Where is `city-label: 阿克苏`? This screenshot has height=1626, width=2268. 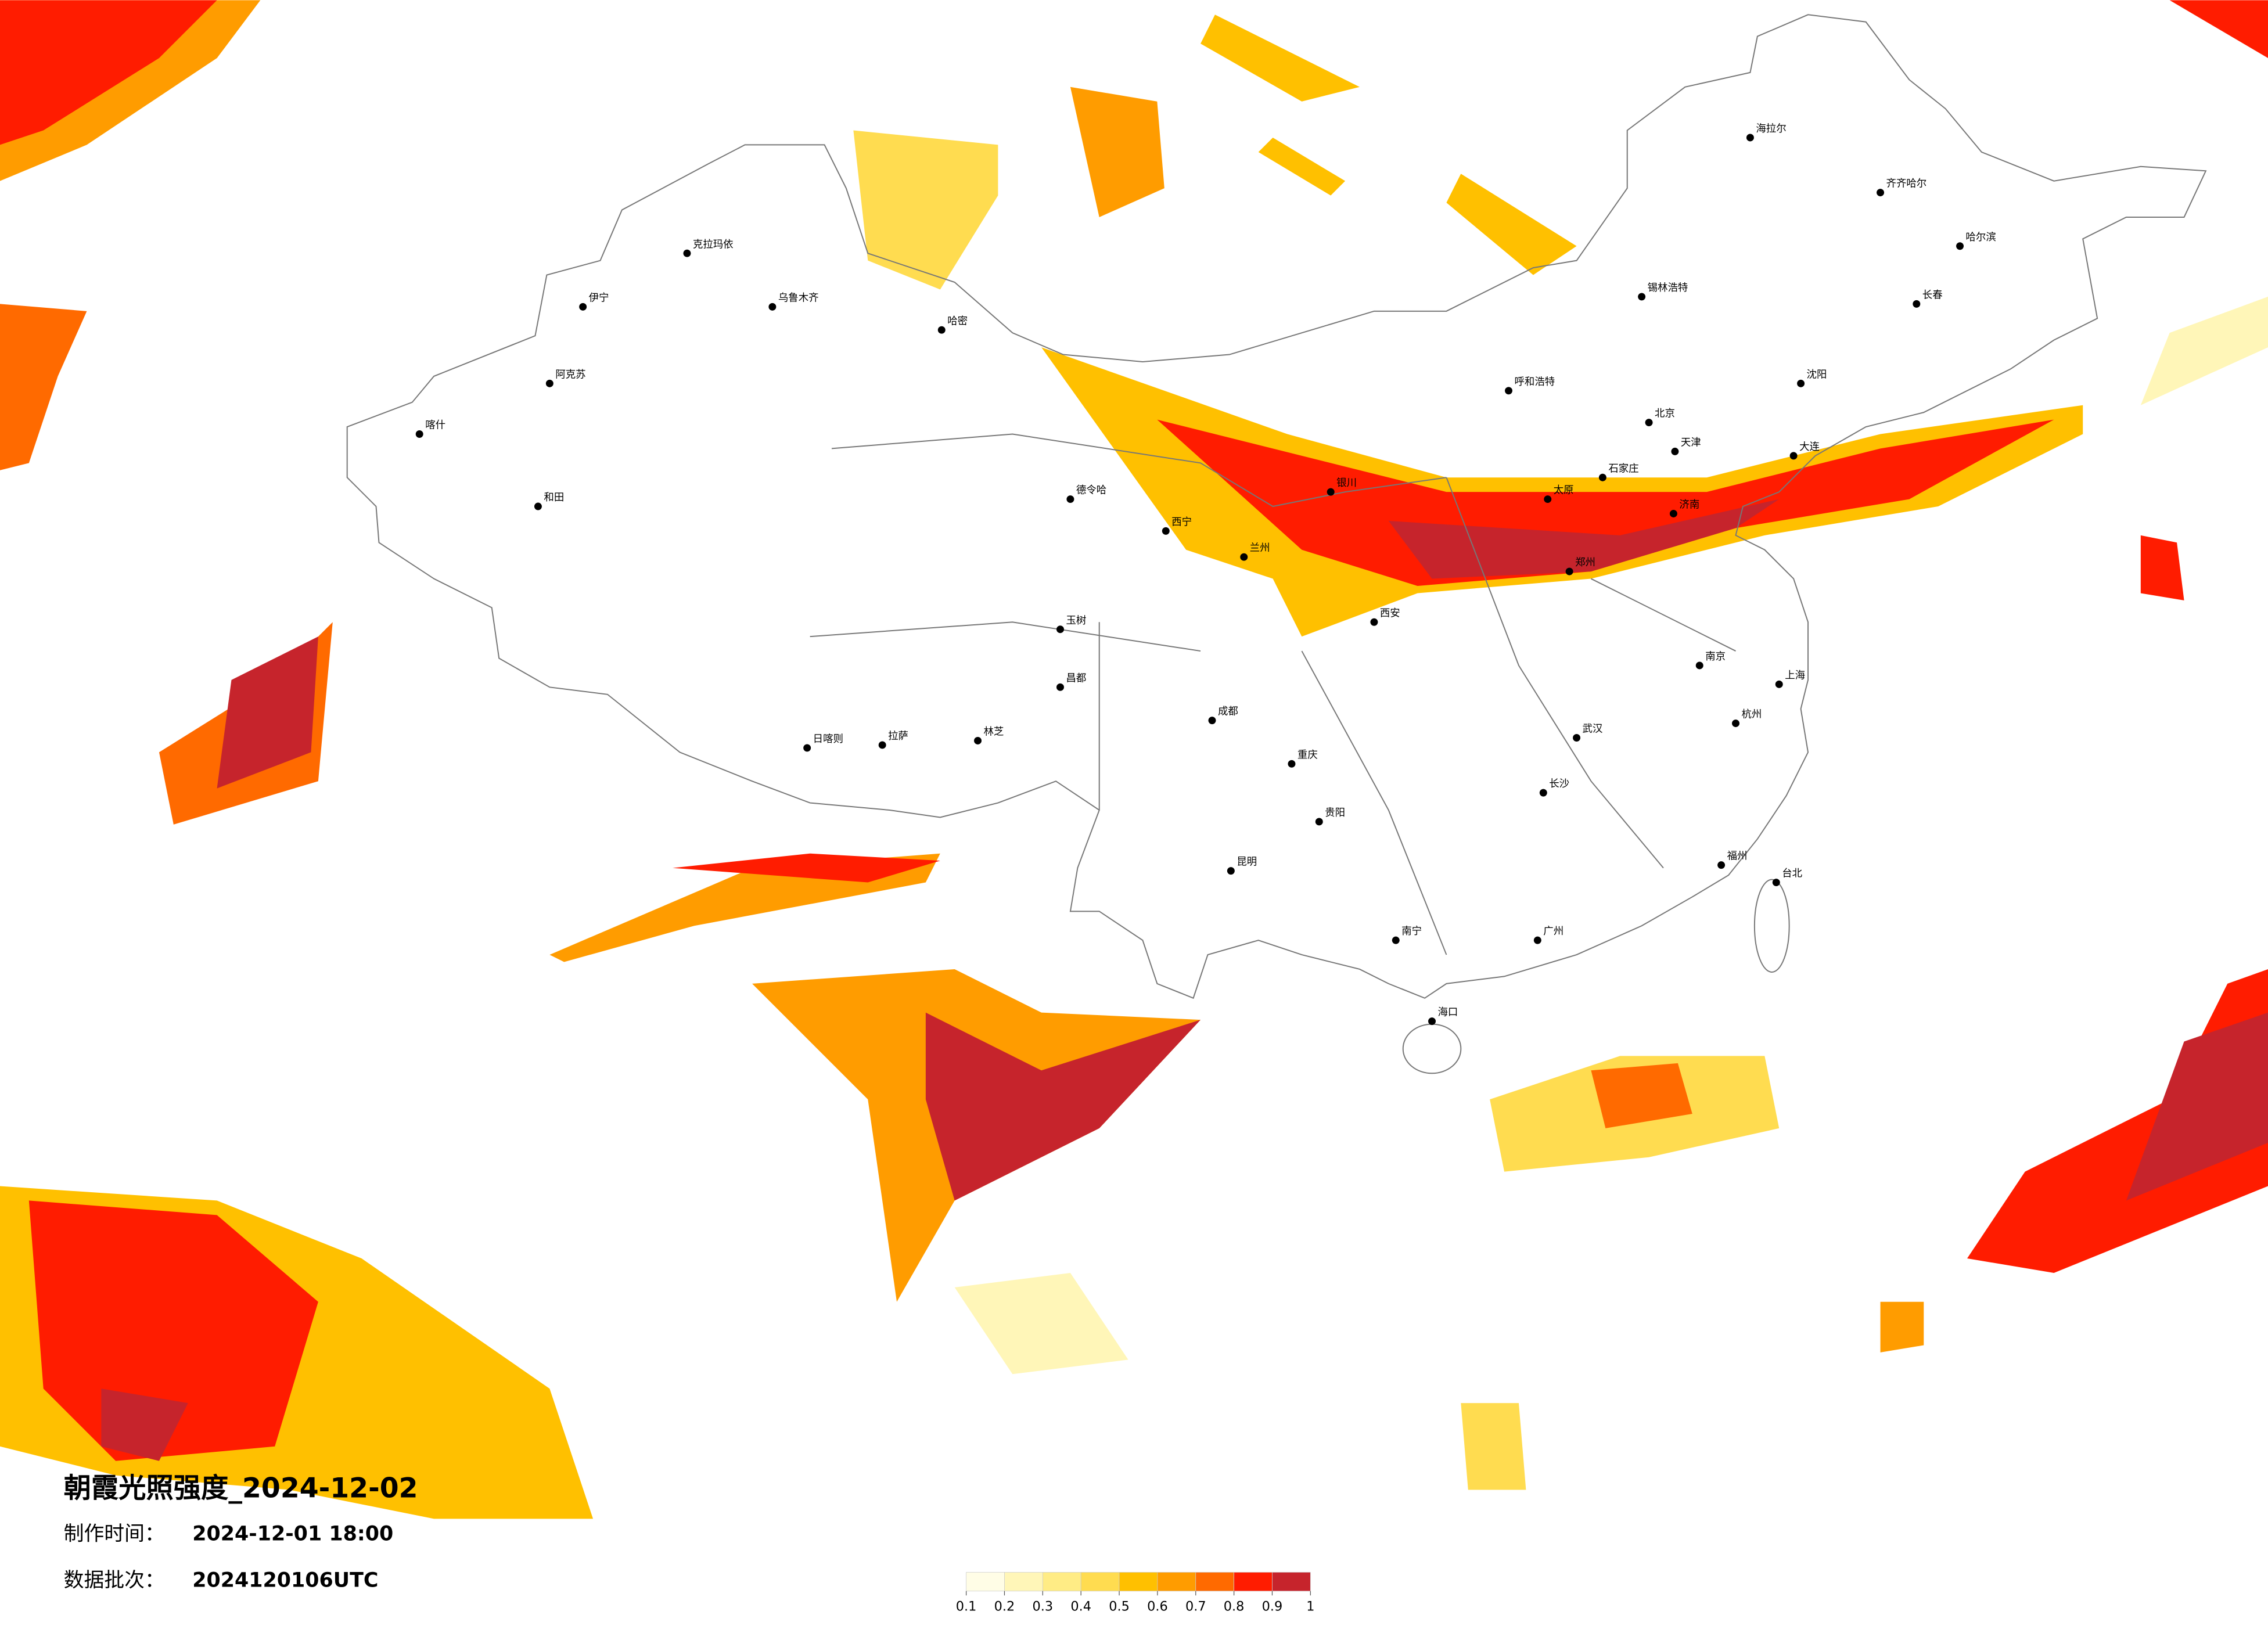
city-label: 阿克苏 is located at coordinates (570, 374).